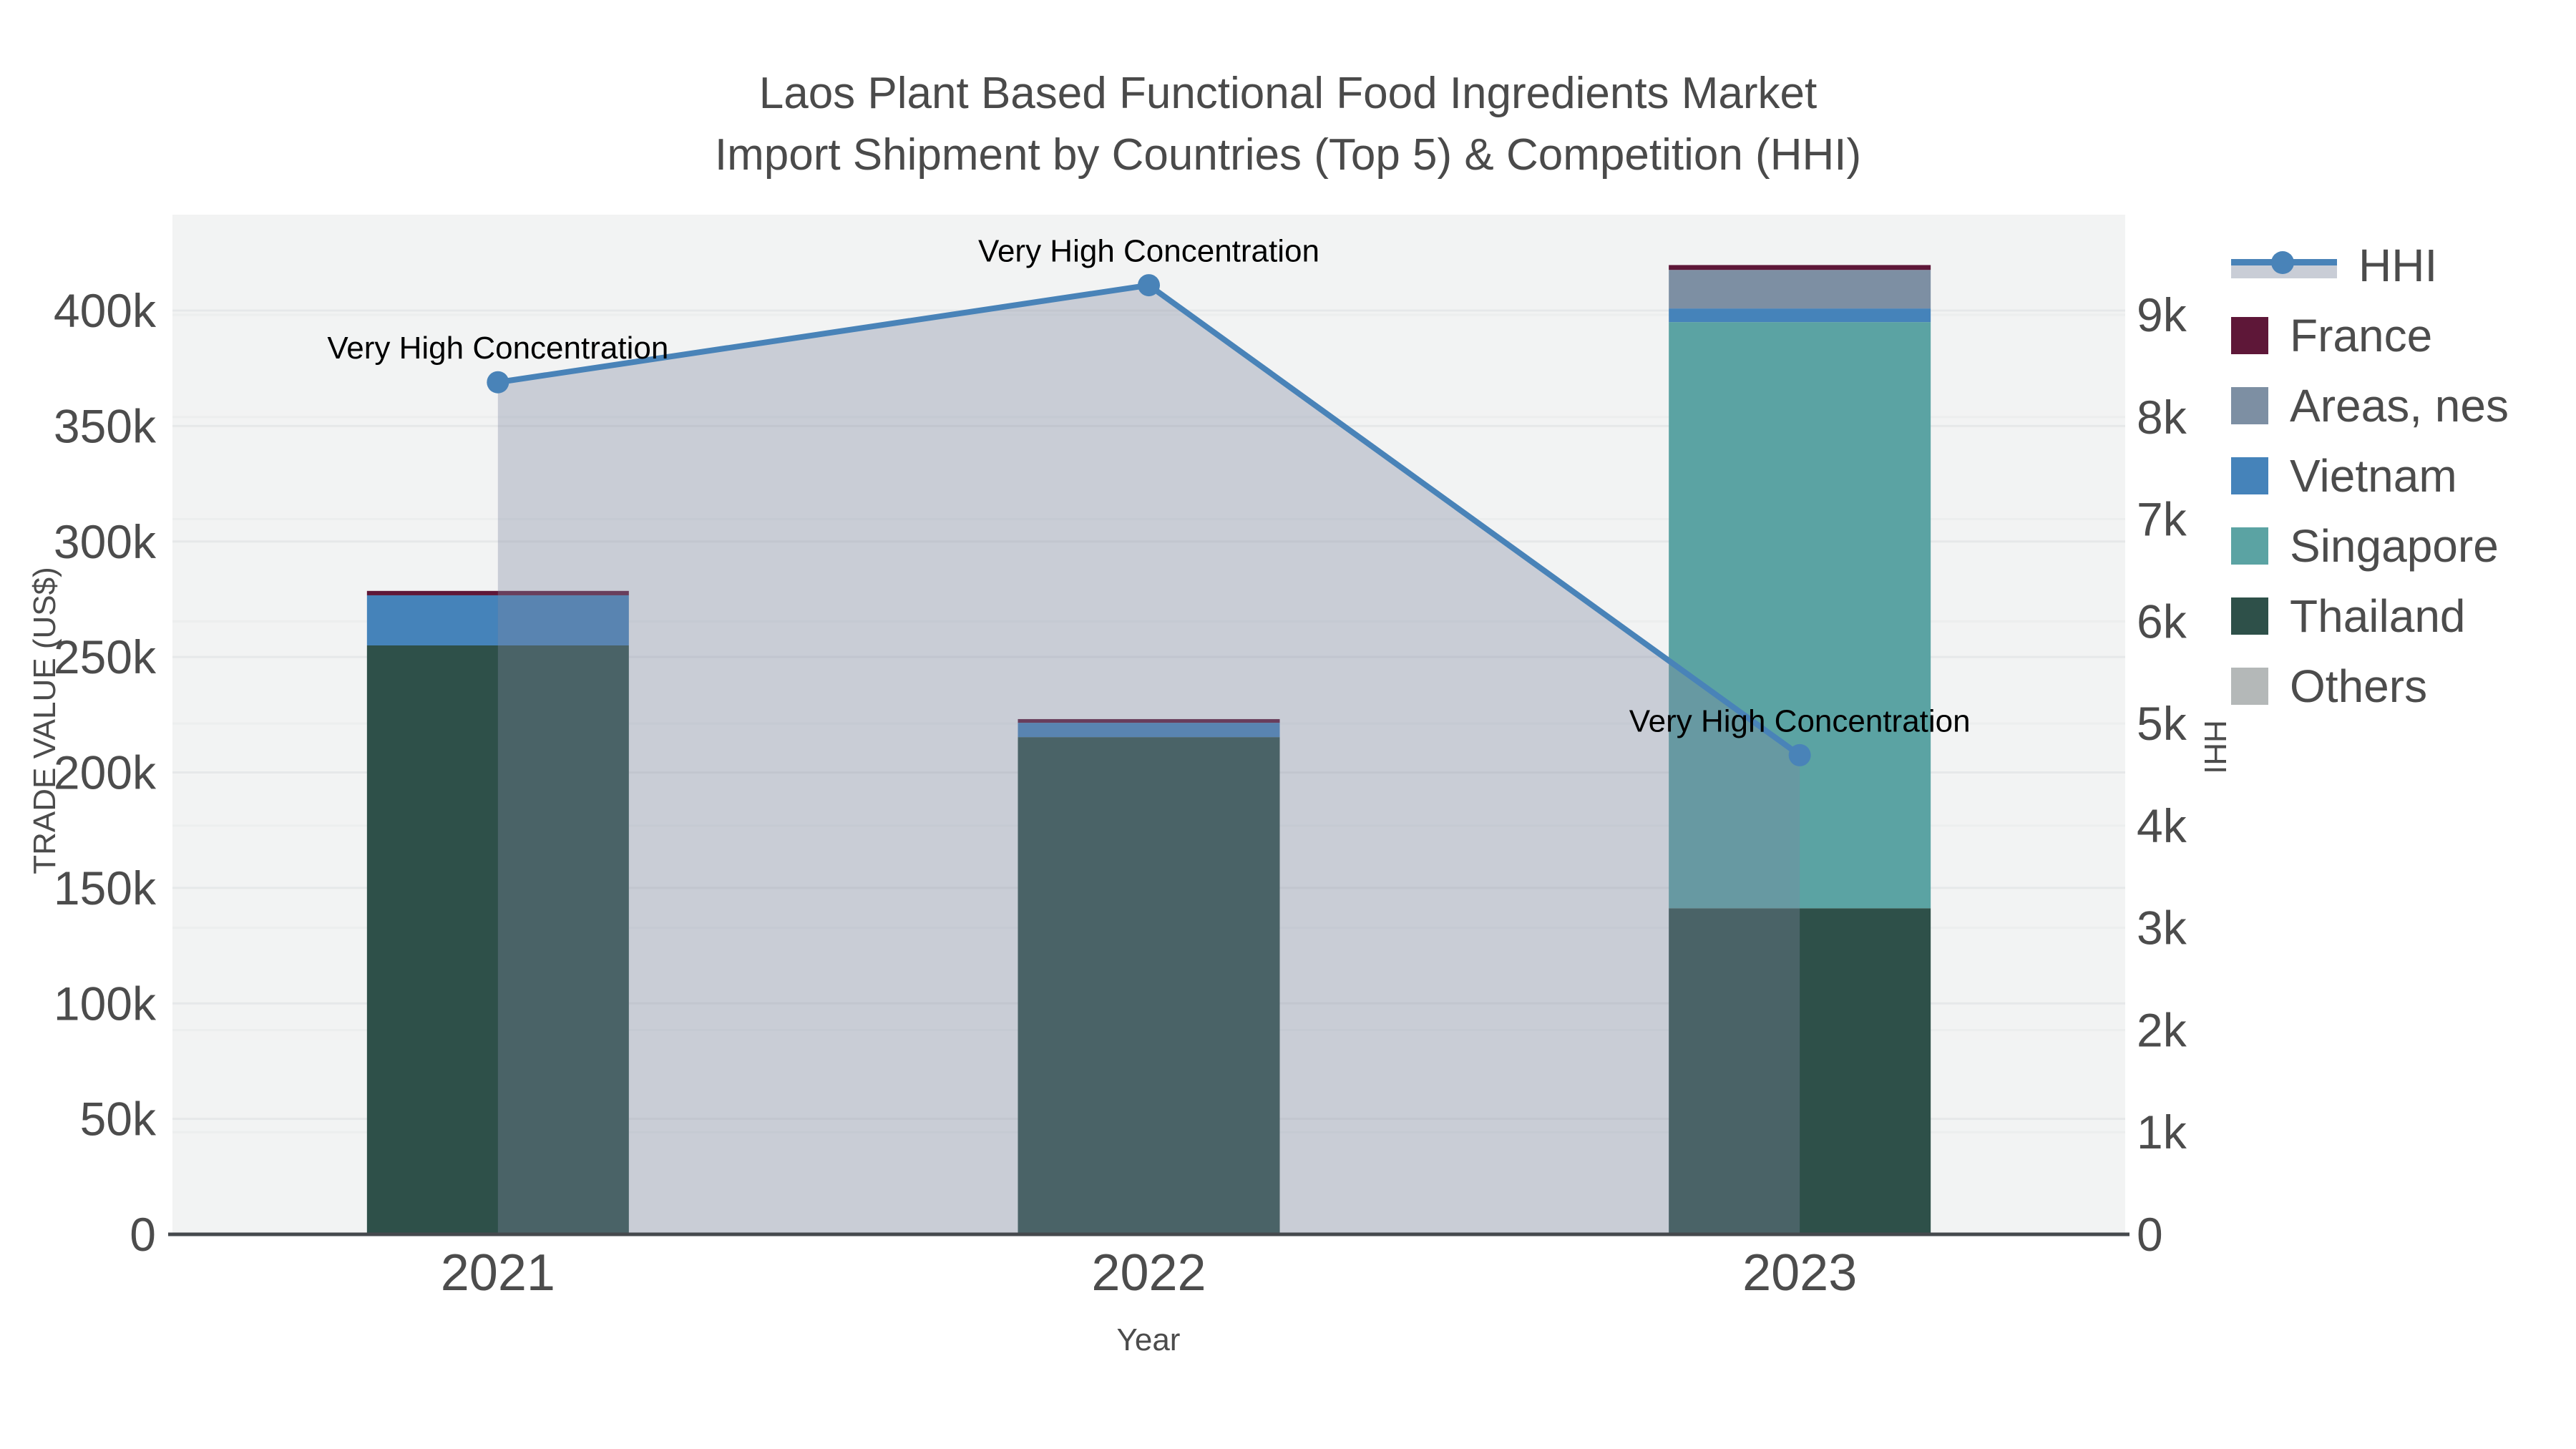 The height and width of the screenshot is (1449, 2576). What do you see at coordinates (105, 1003) in the screenshot?
I see `y-left-tick-label: 100k` at bounding box center [105, 1003].